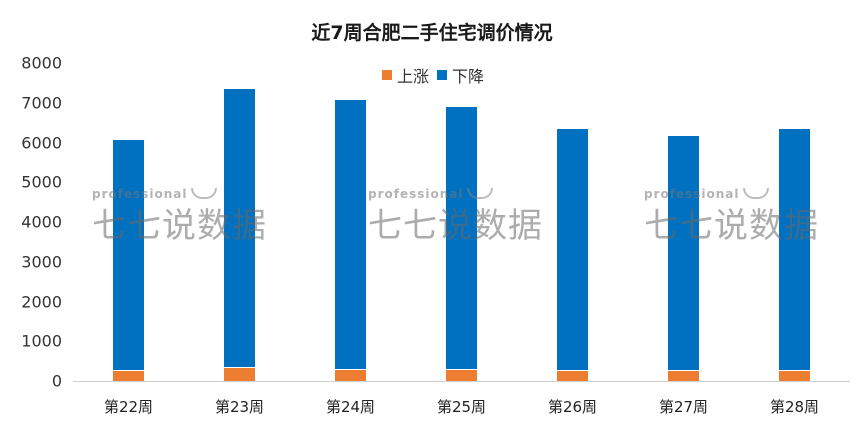 This screenshot has width=864, height=427. What do you see at coordinates (56, 381) in the screenshot?
I see `y-tick-label: 0` at bounding box center [56, 381].